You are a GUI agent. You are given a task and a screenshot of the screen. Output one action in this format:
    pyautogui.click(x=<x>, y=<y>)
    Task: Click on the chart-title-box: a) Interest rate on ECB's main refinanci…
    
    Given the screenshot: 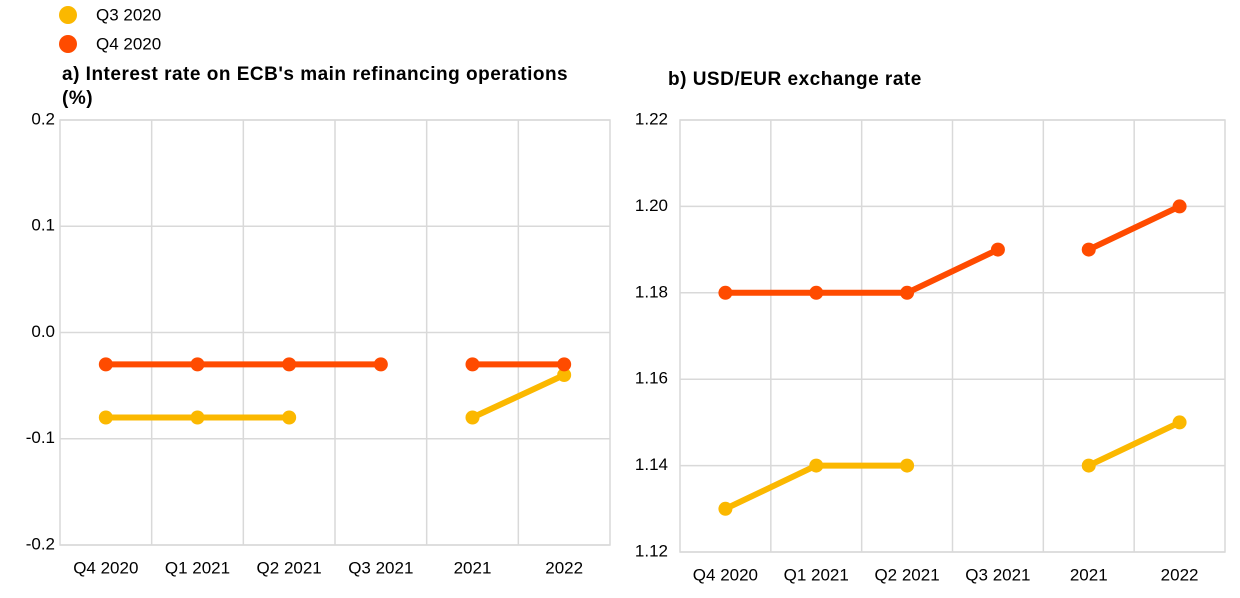 What is the action you would take?
    pyautogui.click(x=315, y=86)
    